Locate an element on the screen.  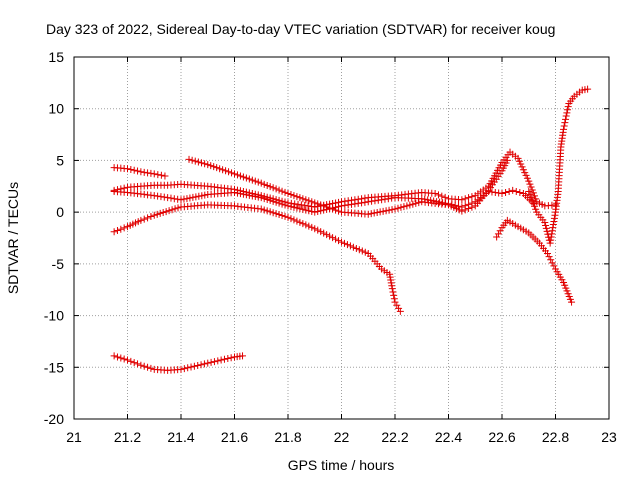
y-tick-label: 0 is located at coordinates (60, 212).